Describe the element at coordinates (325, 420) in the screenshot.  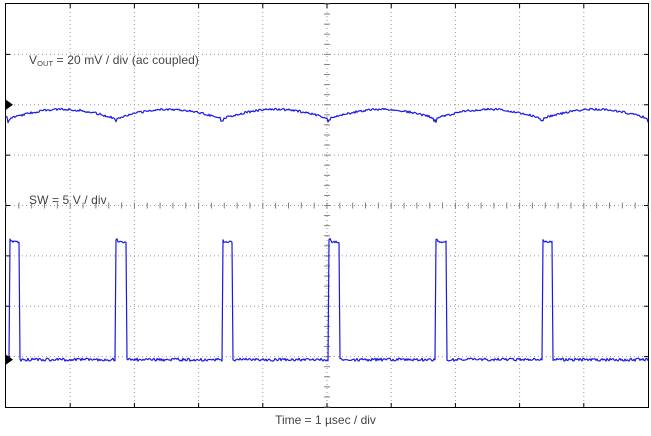
I see `time-axis-label: Time = 1 µsec / div` at that location.